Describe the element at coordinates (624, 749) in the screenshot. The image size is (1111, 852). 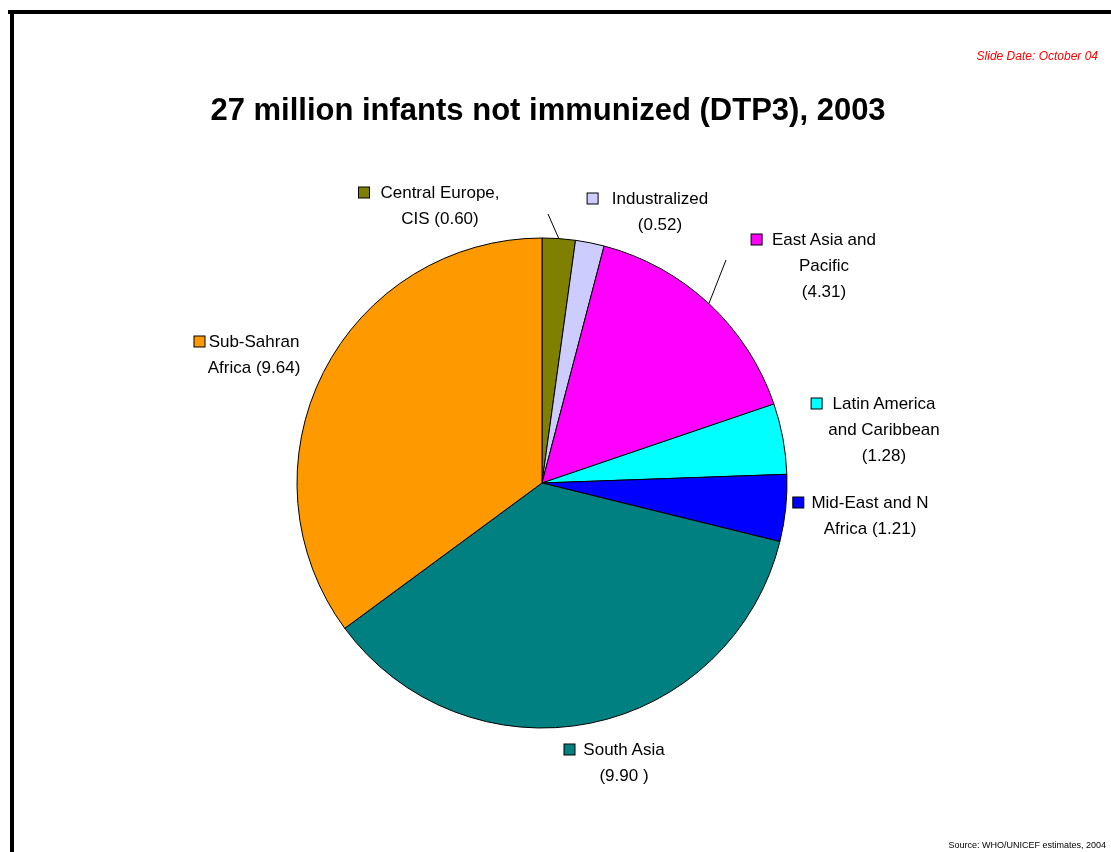
I see `legend-label: South Asia` at that location.